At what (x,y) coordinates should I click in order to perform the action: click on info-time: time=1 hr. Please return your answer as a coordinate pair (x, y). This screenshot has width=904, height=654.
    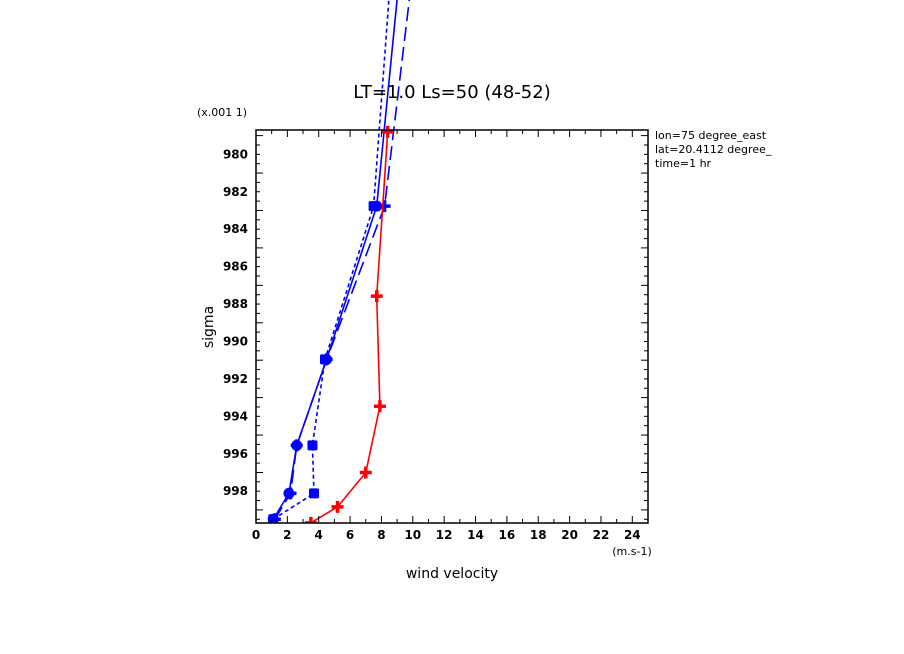
    Looking at the image, I should click on (683, 163).